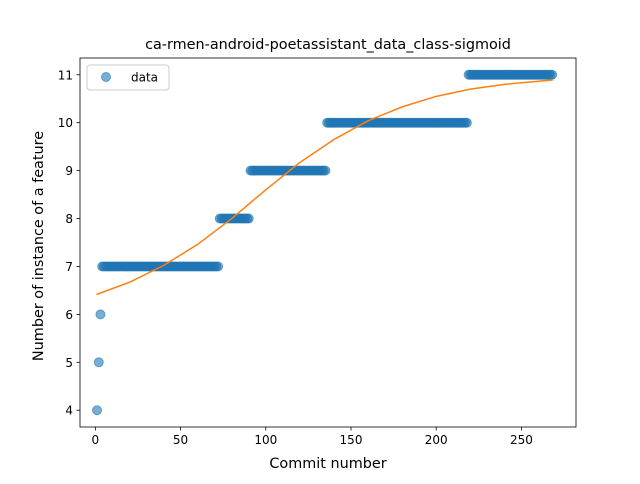 The height and width of the screenshot is (484, 640). Describe the element at coordinates (69, 315) in the screenshot. I see `y-tick-label: 6` at that location.